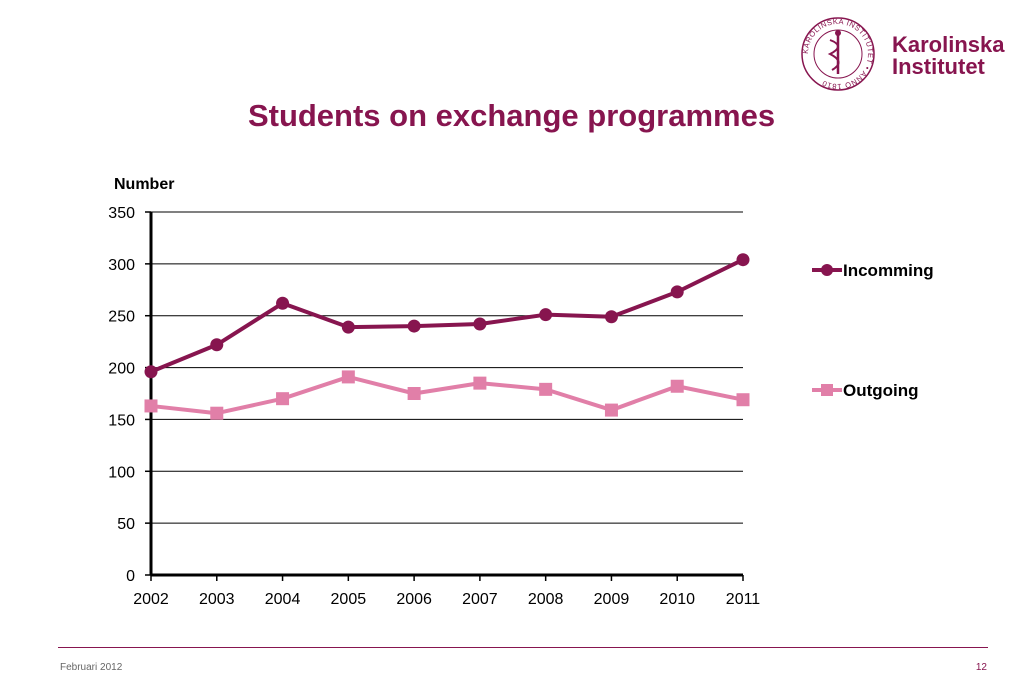 The image size is (1023, 694). I want to click on y-tick-label: 200, so click(121, 369).